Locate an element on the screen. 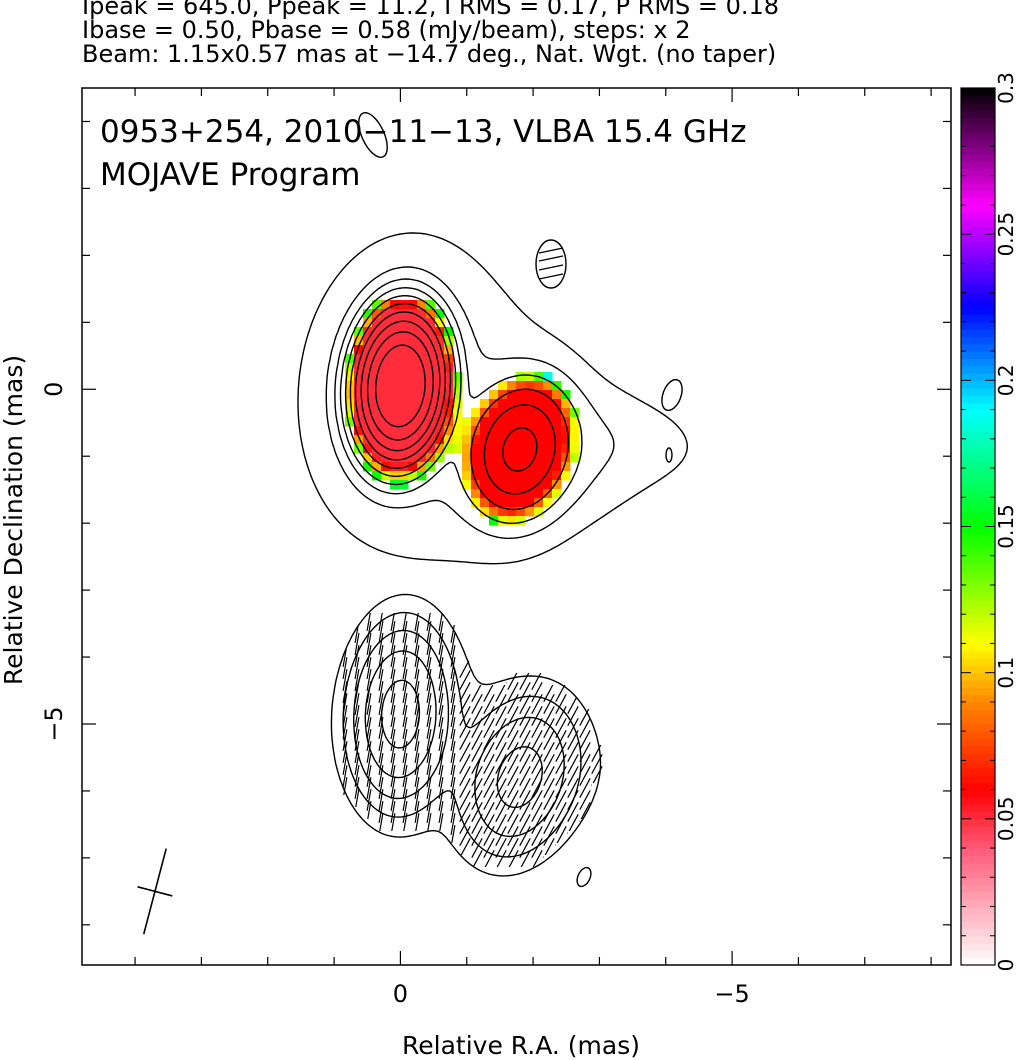 This screenshot has height=1060, width=1021. colorbar-tick-label: 0 is located at coordinates (1006, 965).